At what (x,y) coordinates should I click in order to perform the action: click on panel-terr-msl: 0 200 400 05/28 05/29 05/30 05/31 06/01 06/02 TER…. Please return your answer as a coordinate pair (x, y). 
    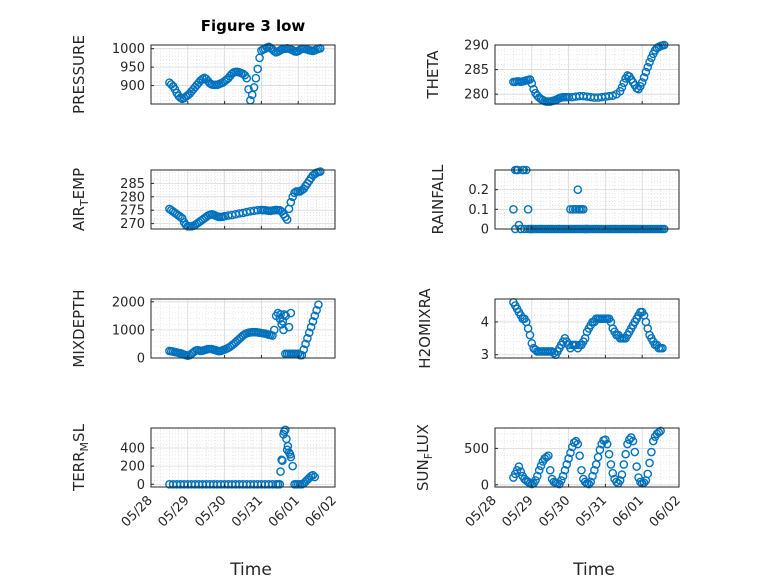
    Looking at the image, I should click on (205, 476).